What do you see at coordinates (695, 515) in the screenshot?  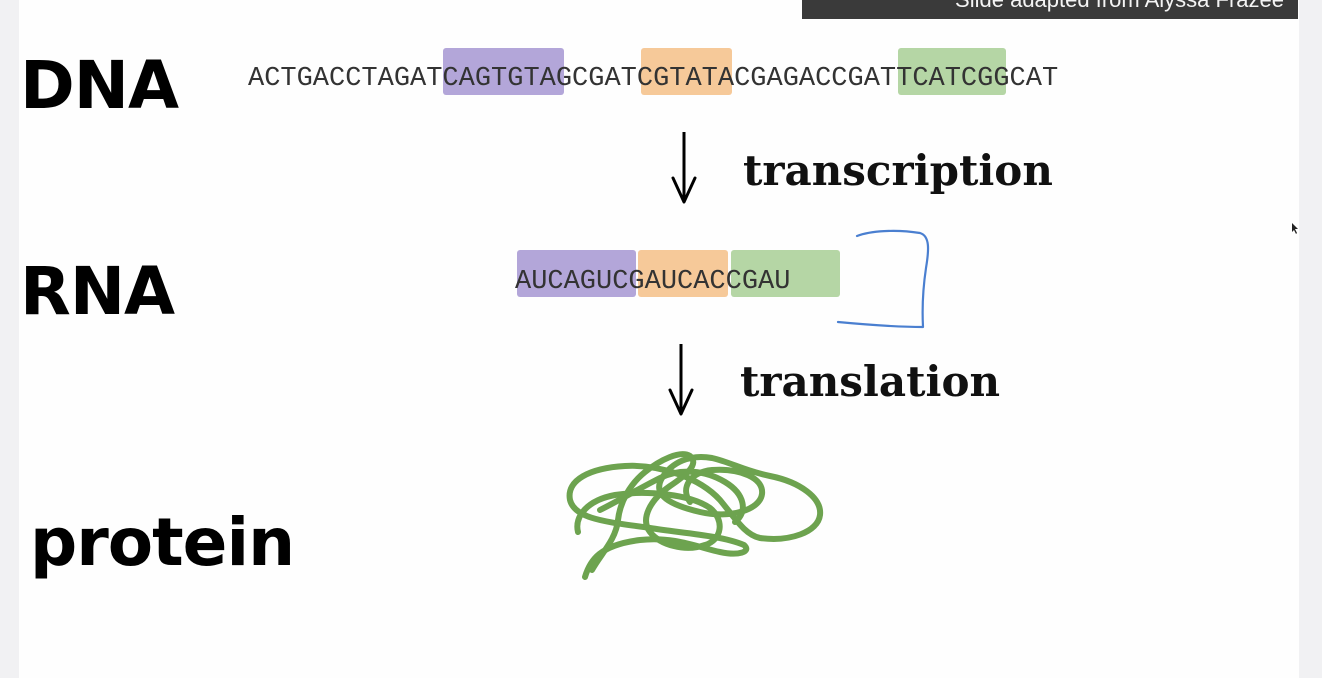 I see `protein-squiggle` at bounding box center [695, 515].